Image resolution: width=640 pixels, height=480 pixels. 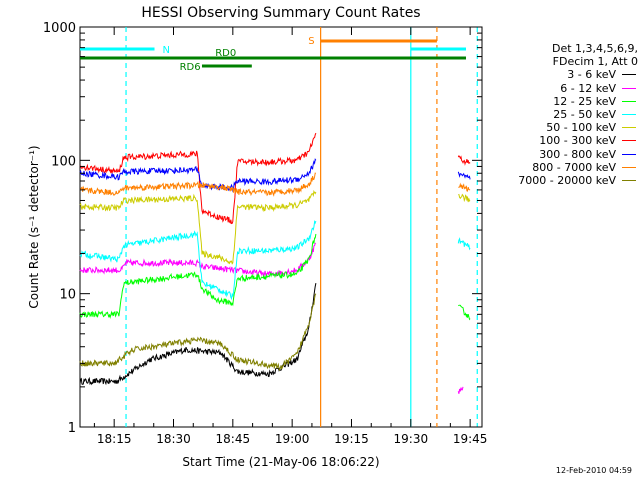 I want to click on legend-entry-3: 12 - 25 keV, so click(x=564, y=101).